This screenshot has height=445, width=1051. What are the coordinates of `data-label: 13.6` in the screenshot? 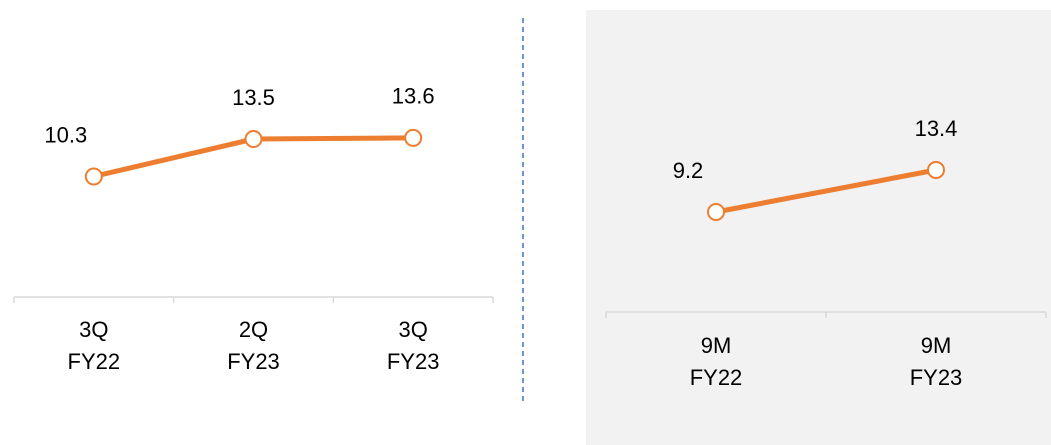 It's located at (413, 96).